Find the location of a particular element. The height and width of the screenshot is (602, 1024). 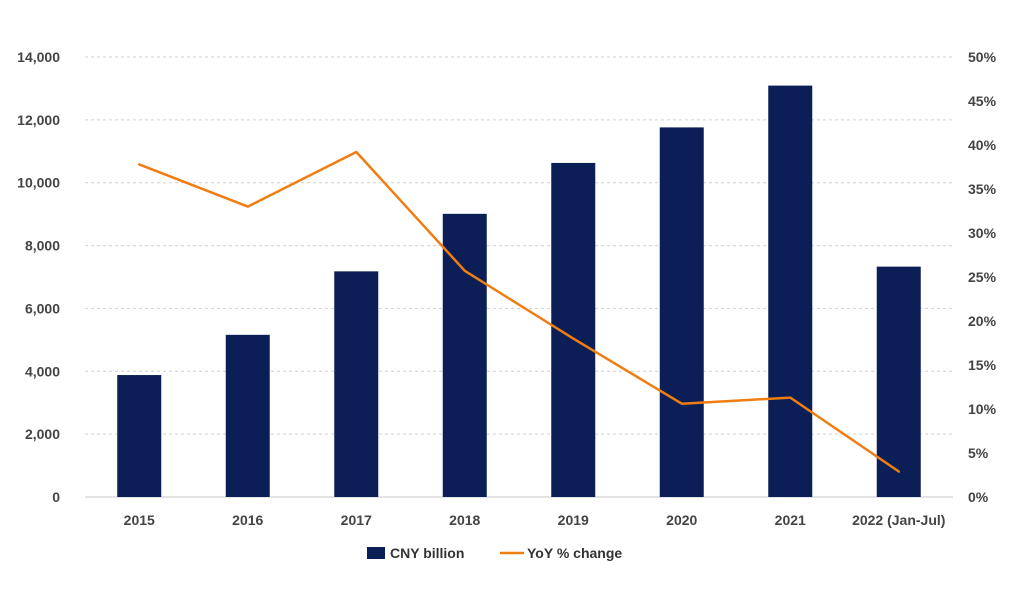

left-tick-label: 6,000 is located at coordinates (42, 308).